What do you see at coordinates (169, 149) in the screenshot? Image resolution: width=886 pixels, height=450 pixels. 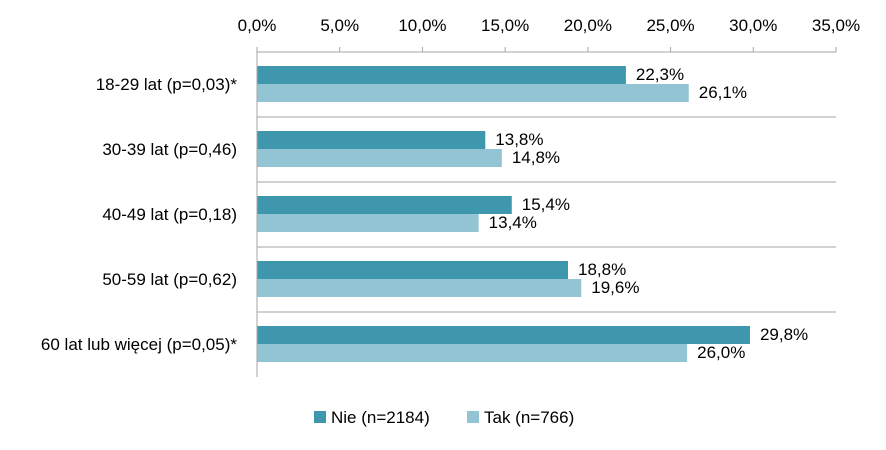 I see `category-label: 30-39 lat (p=0,46)` at bounding box center [169, 149].